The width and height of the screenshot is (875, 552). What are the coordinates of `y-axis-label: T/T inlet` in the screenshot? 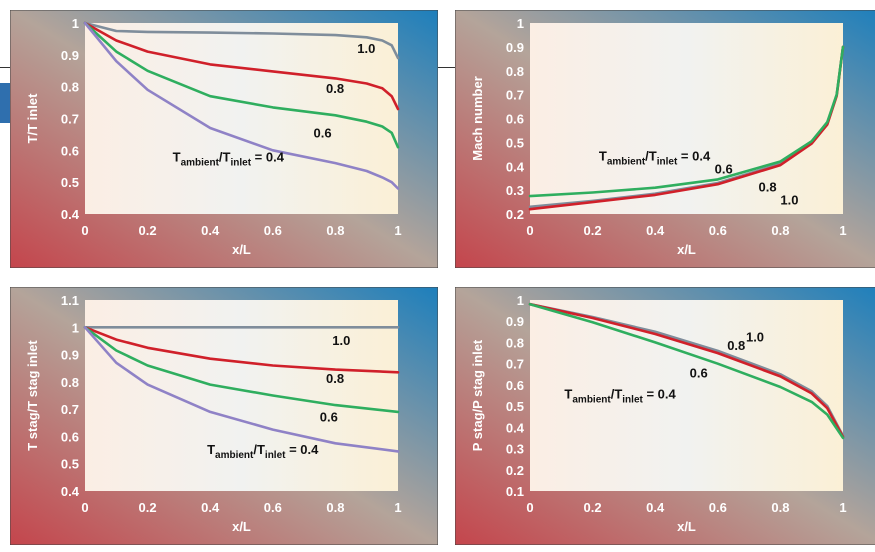 It's located at (32, 118).